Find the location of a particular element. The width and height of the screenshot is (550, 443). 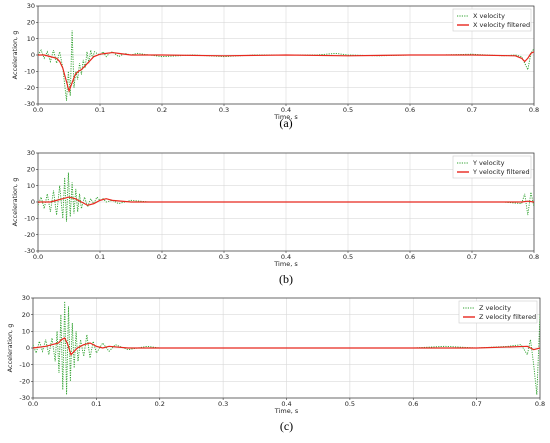

legend-label: X velocity is located at coordinates (489, 16).